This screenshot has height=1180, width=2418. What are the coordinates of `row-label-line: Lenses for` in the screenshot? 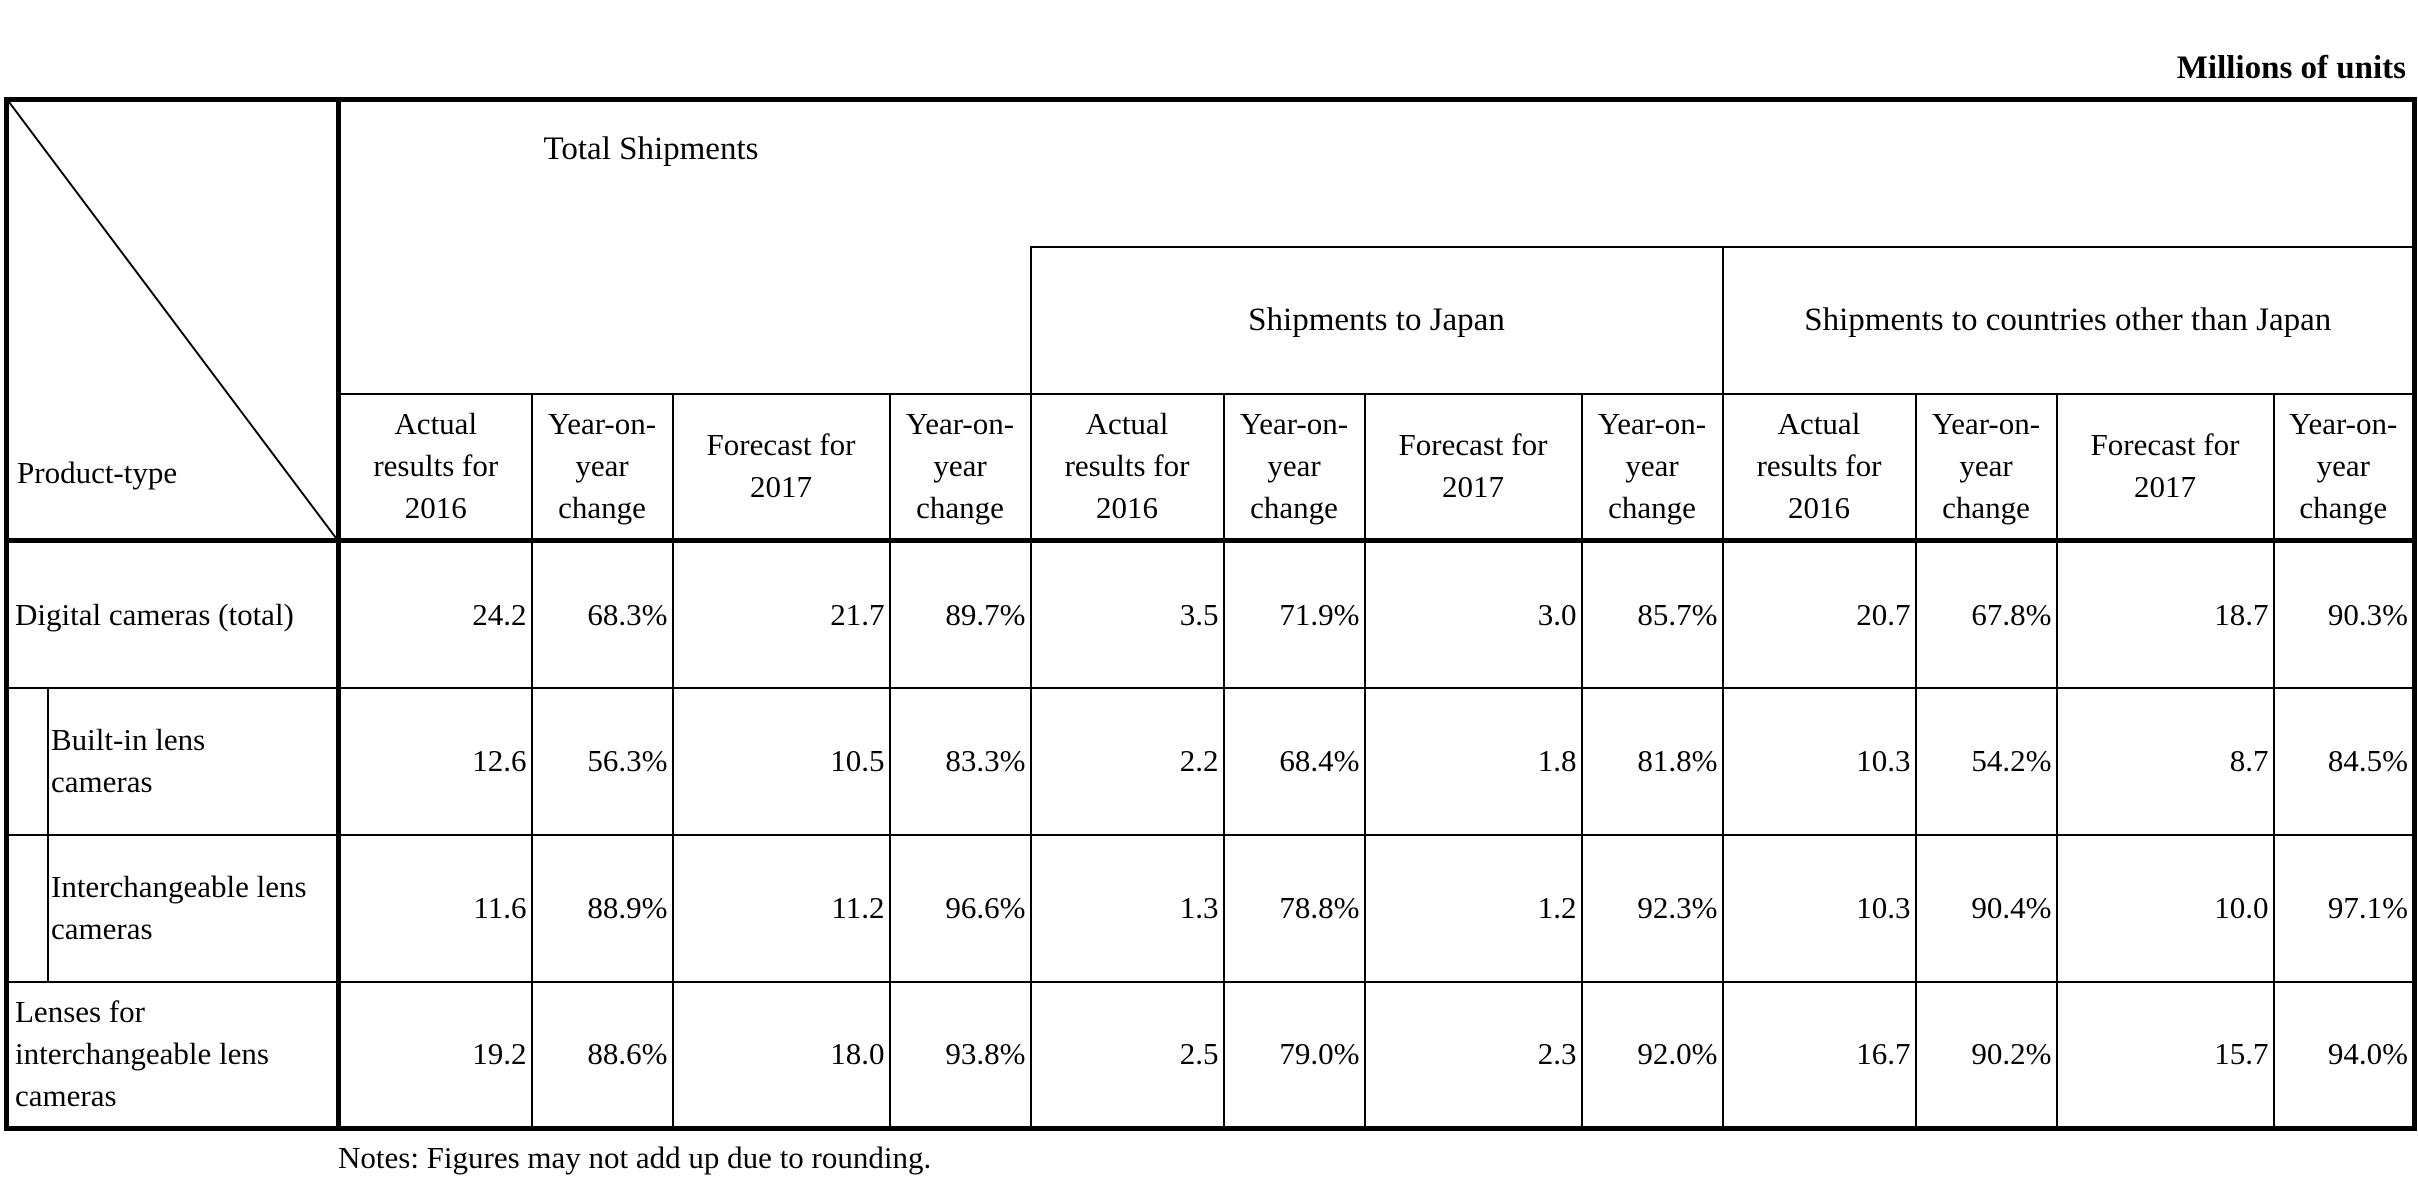 It's located at (80, 1012).